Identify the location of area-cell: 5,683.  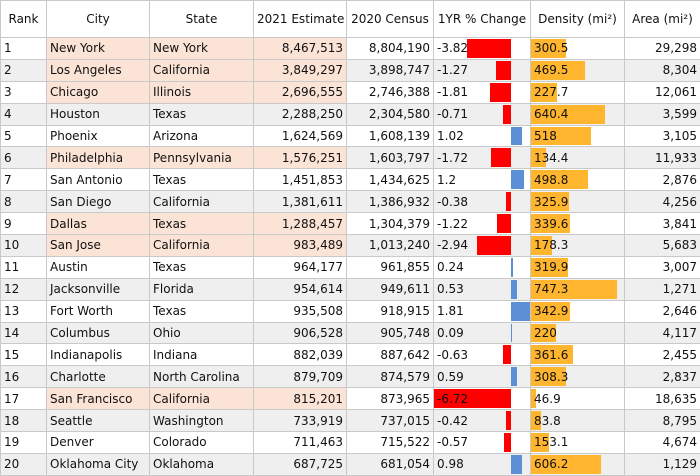
(662, 246).